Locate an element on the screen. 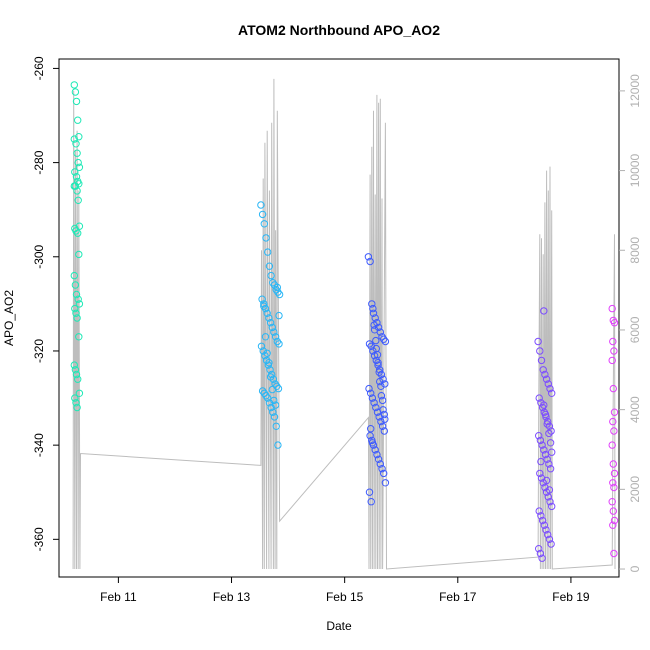 This screenshot has height=650, width=650. y-tick-label: -300 is located at coordinates (39, 256).